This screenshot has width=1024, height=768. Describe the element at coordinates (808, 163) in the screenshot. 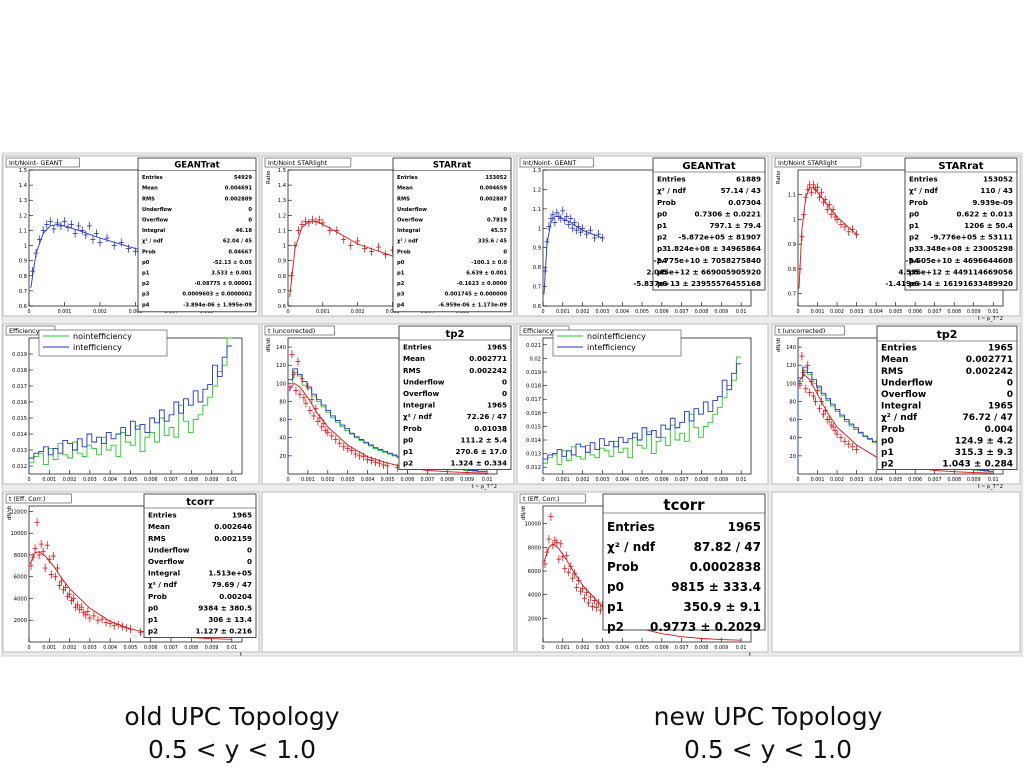

I see `panel-title: Int/Noint STARlight` at that location.